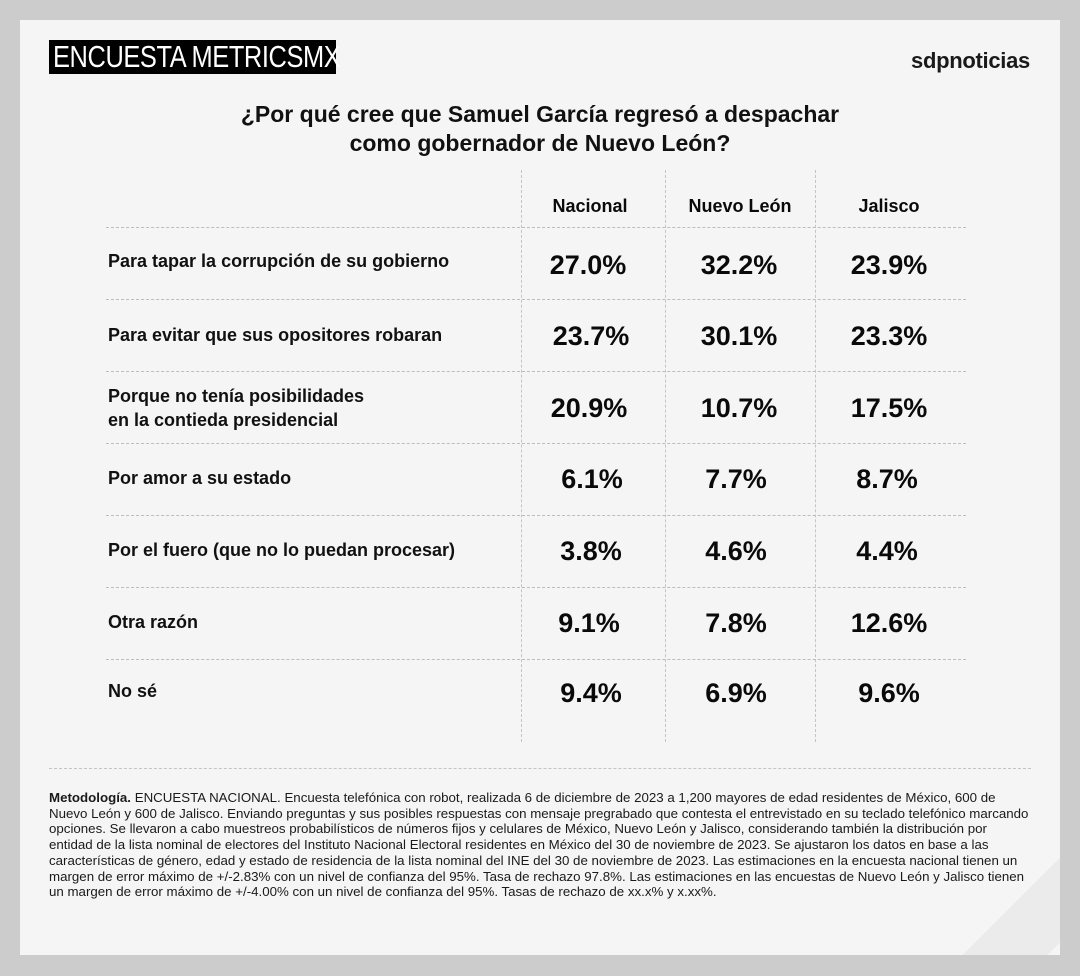 This screenshot has height=976, width=1080. What do you see at coordinates (590, 206) in the screenshot?
I see `column-header-nacional: Nacional` at bounding box center [590, 206].